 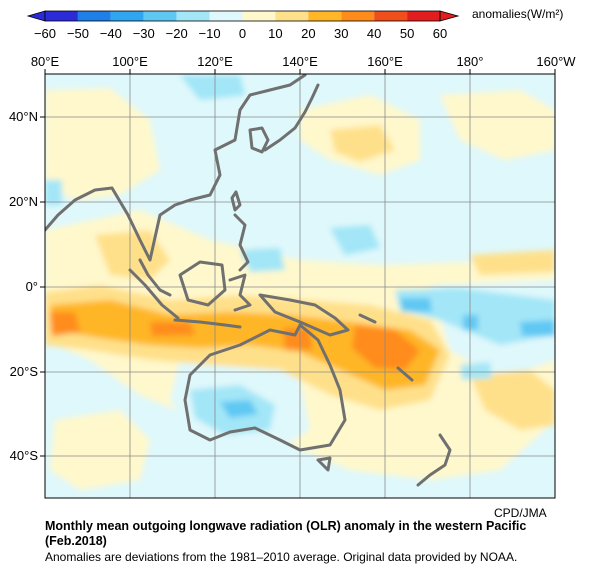 I want to click on colorbar-tick-label: −40, so click(x=111, y=33).